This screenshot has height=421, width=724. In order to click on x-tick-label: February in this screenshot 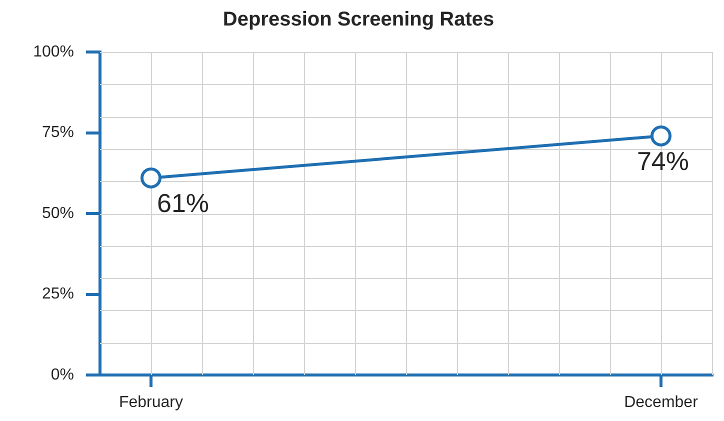, I will do `click(151, 403)`.